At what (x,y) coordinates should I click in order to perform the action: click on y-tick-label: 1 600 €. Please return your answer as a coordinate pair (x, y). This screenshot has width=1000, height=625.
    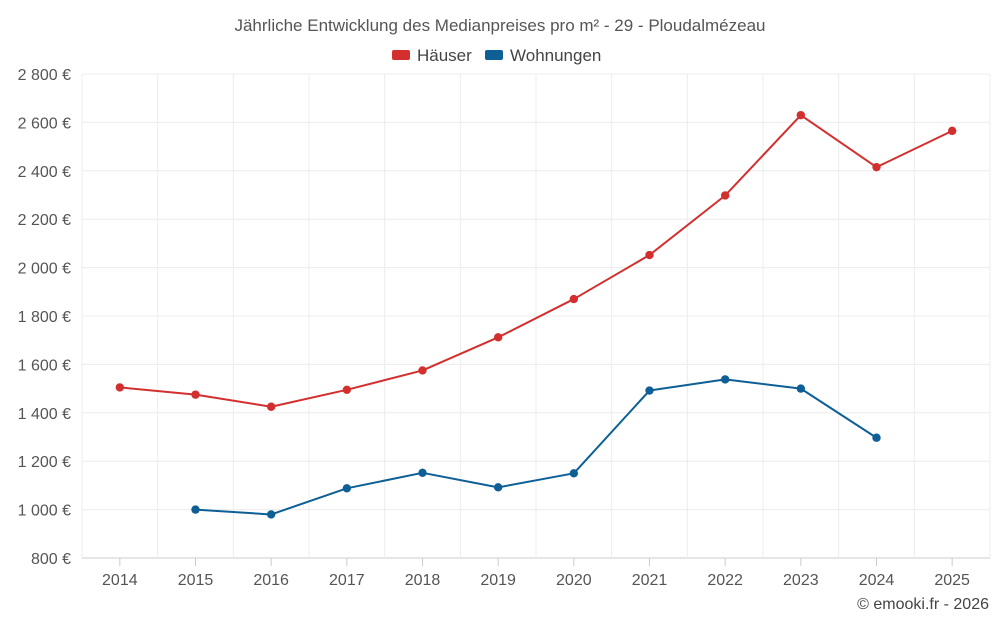
    Looking at the image, I should click on (44, 365).